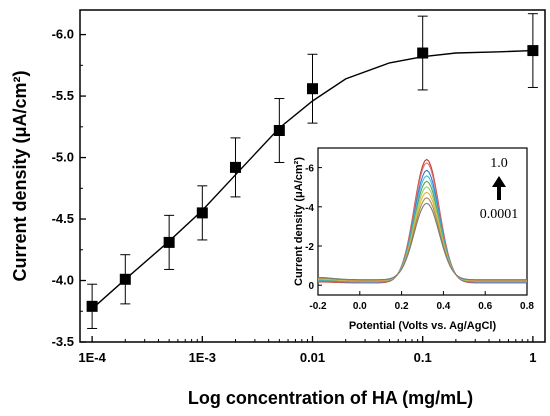 The width and height of the screenshot is (550, 416). What do you see at coordinates (402, 306) in the screenshot?
I see `inset-x-tick-label: 0.2` at bounding box center [402, 306].